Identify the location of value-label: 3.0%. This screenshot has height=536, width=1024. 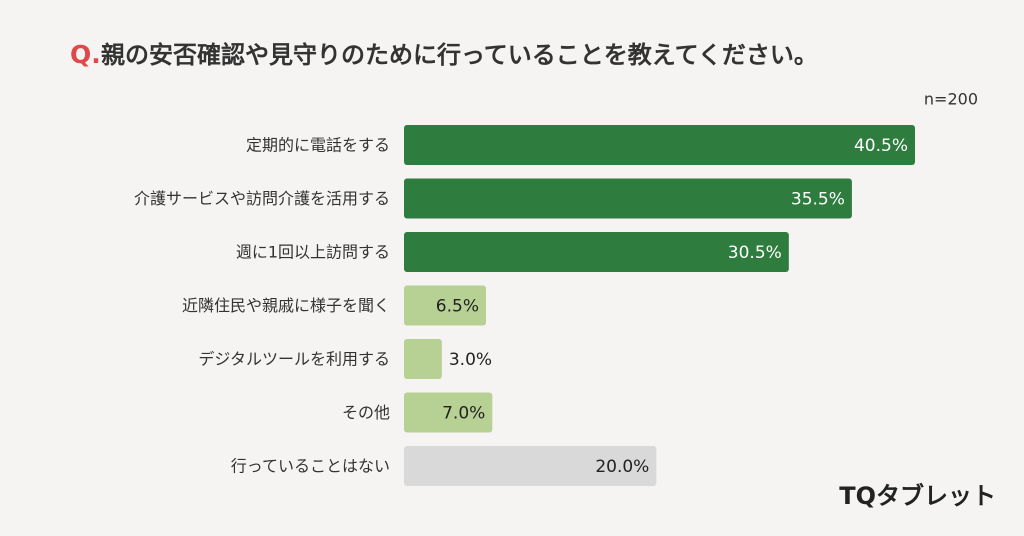
(470, 360).